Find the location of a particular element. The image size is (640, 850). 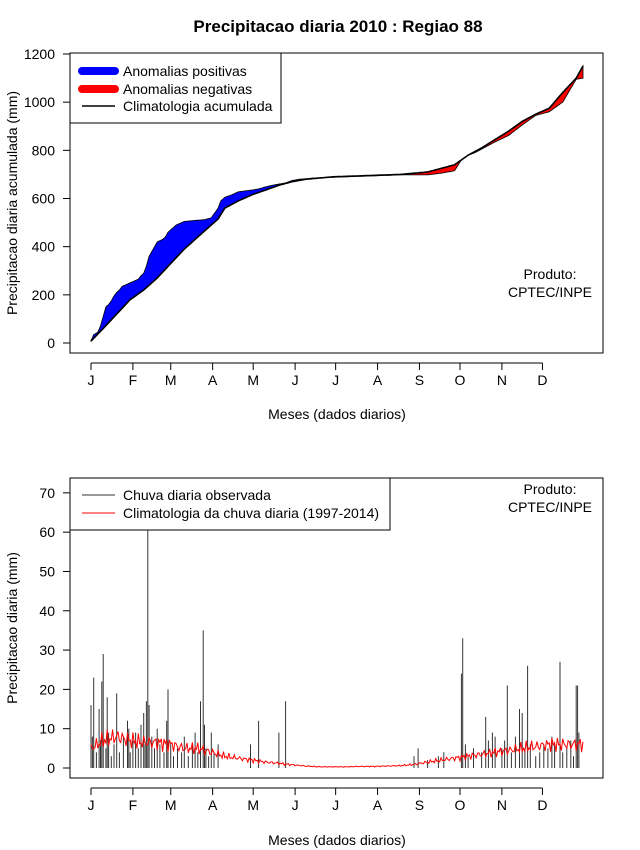

top-y-axis-label: Precipitacao diaria acumulada (mm) is located at coordinates (12, 203).